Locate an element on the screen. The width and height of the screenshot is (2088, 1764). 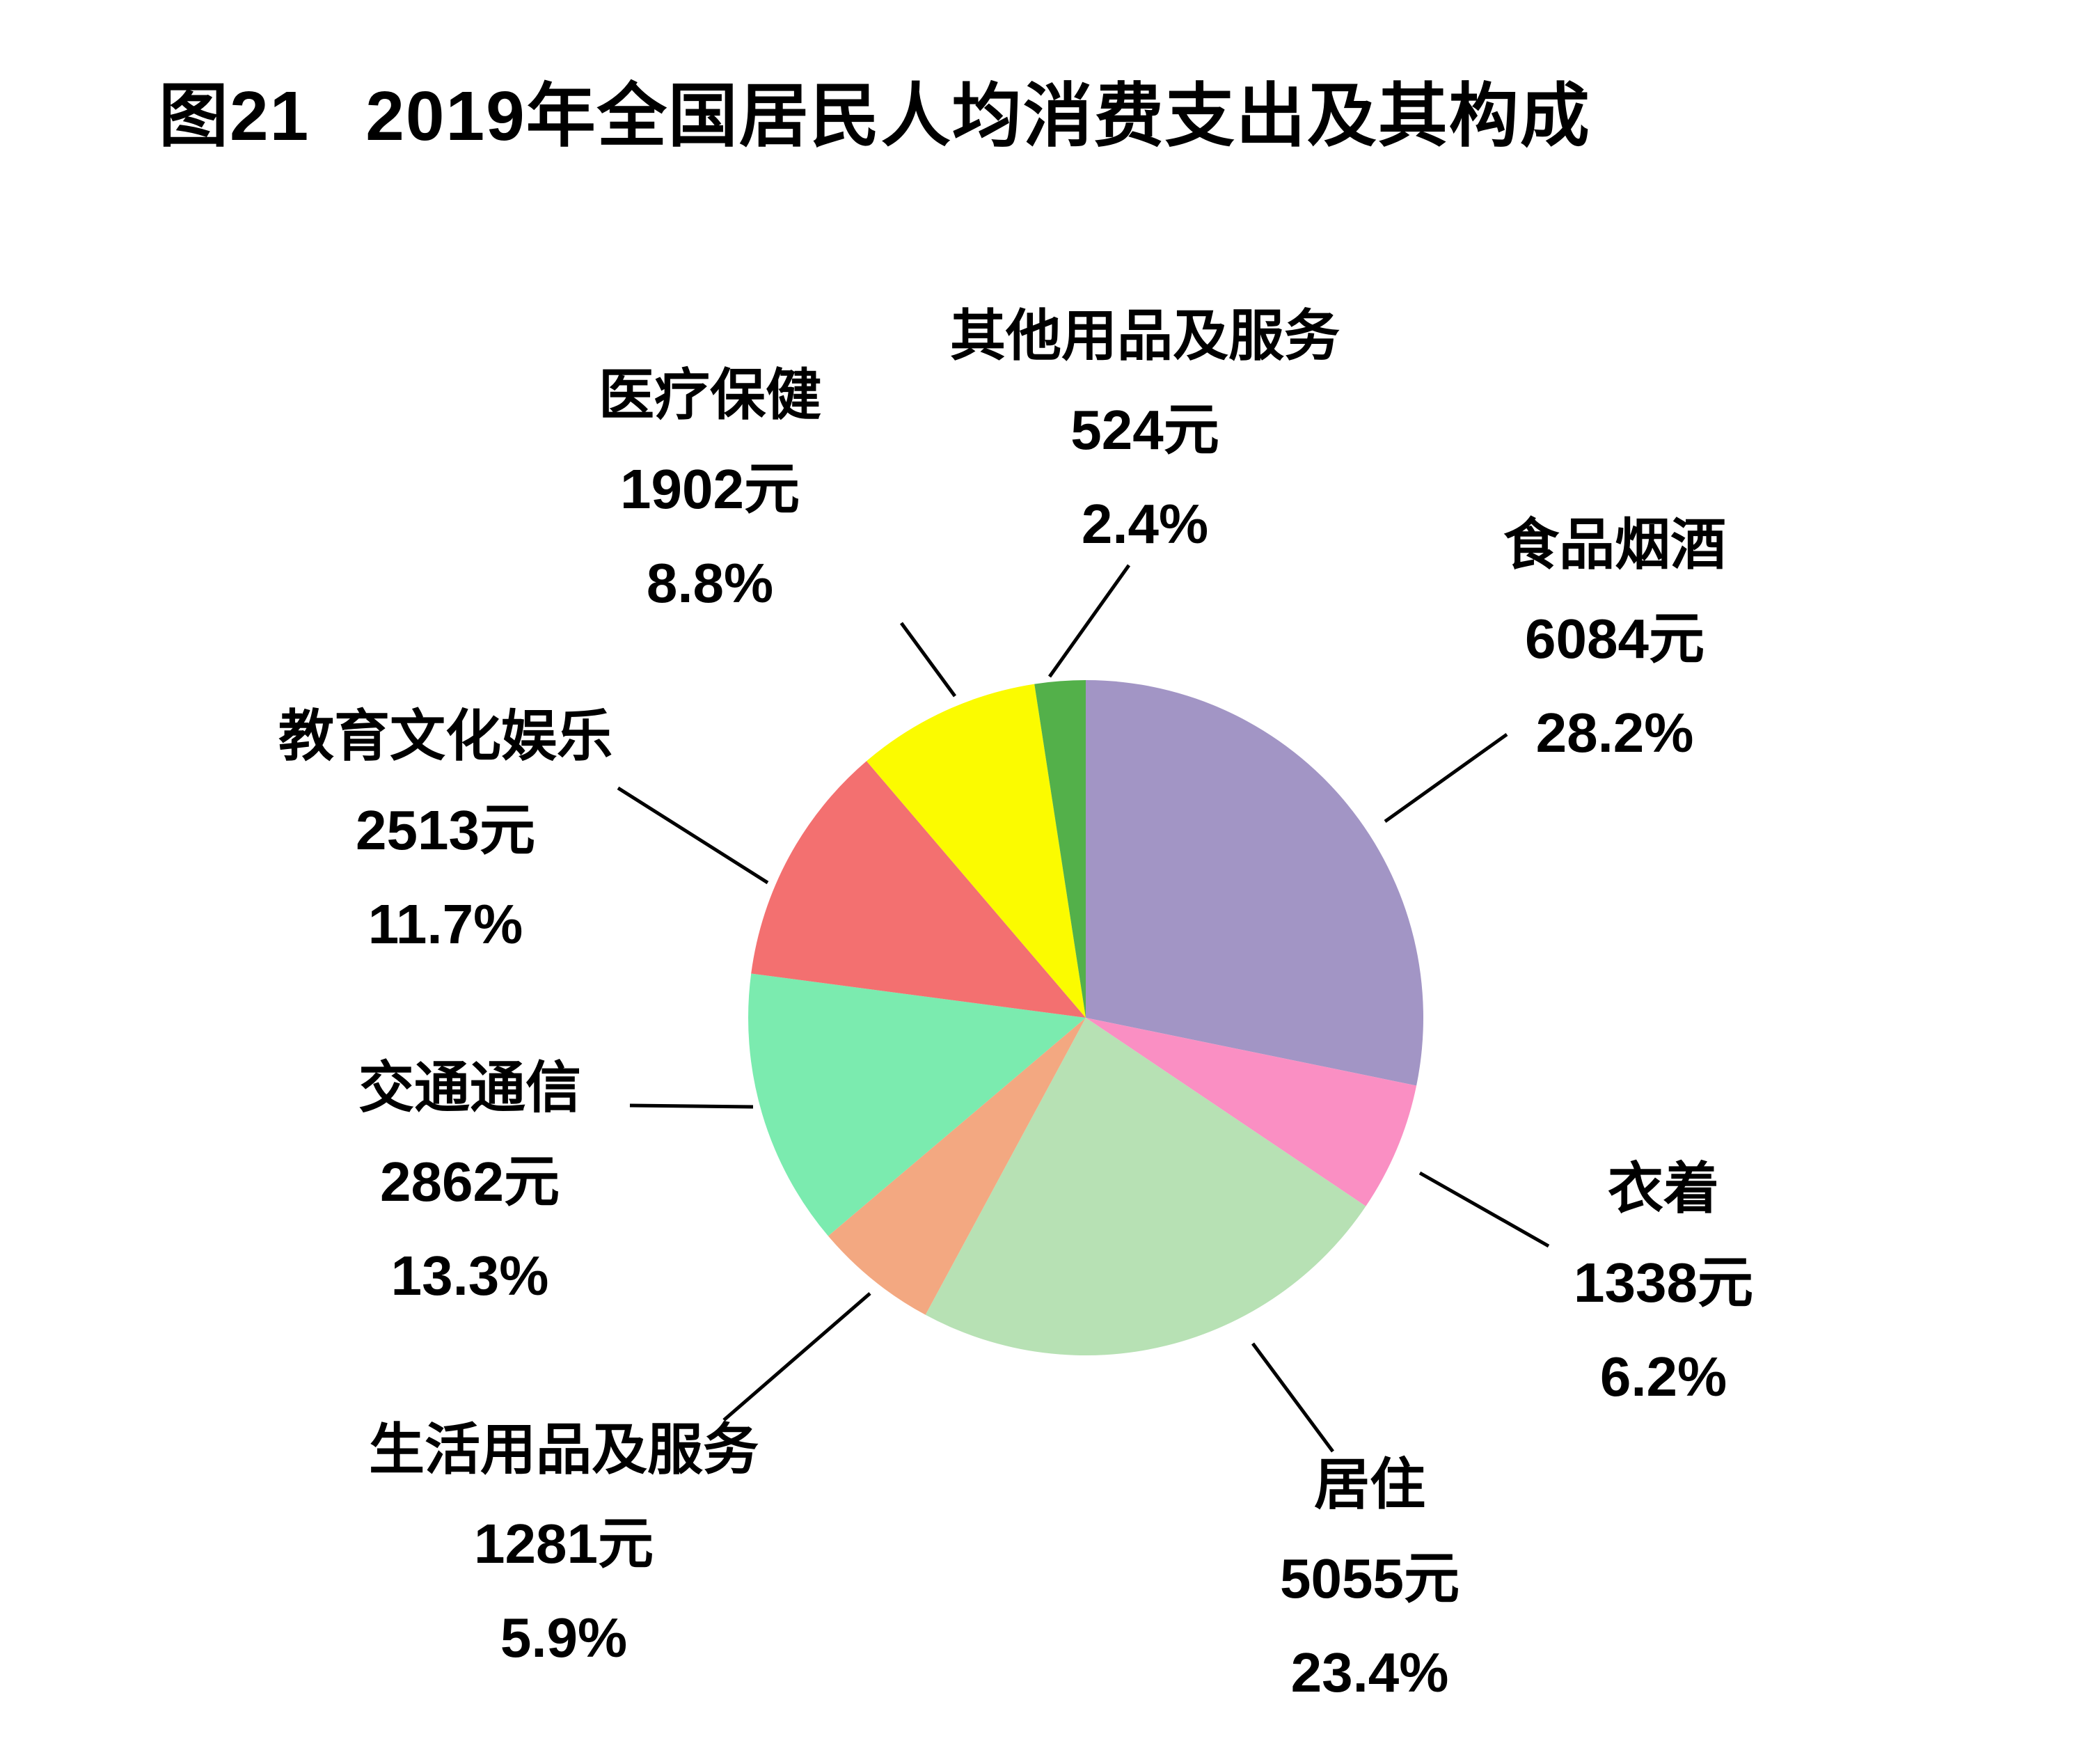
slice-value-healthcare: 1902元 is located at coordinates (710, 489).